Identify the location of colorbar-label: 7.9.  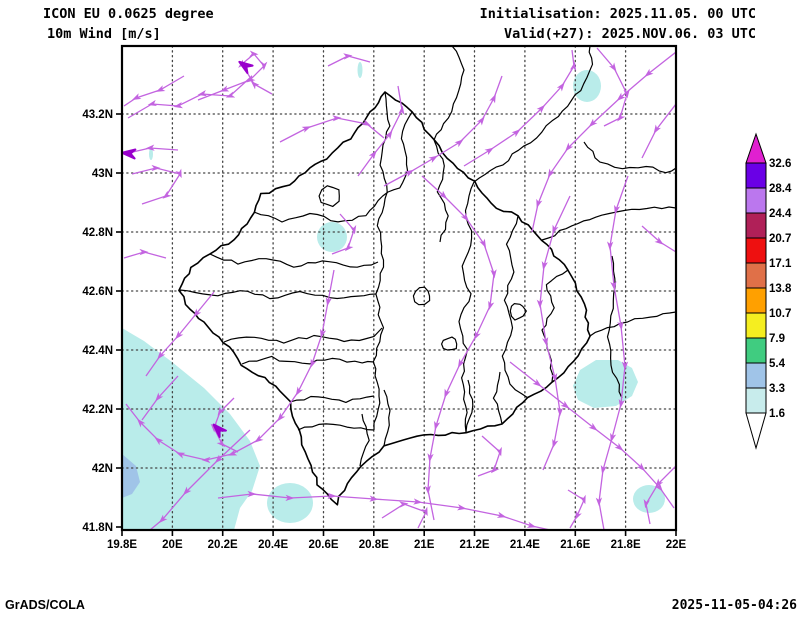
(777, 339).